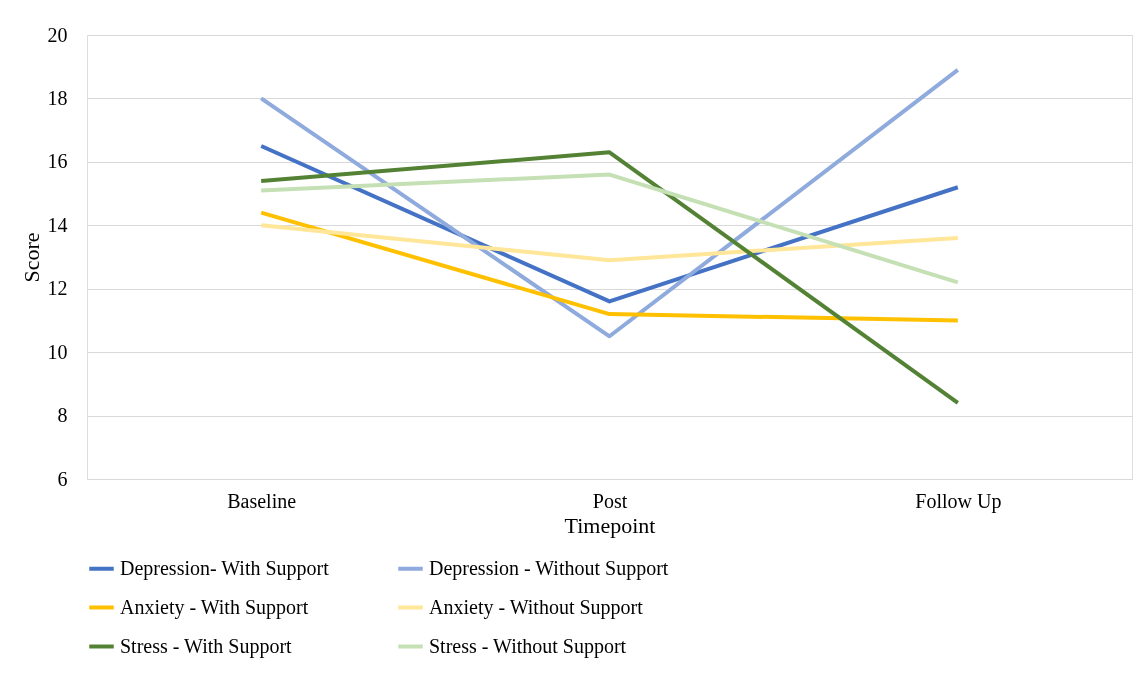  Describe the element at coordinates (528, 646) in the screenshot. I see `legend-label: Stress - Without Support` at that location.